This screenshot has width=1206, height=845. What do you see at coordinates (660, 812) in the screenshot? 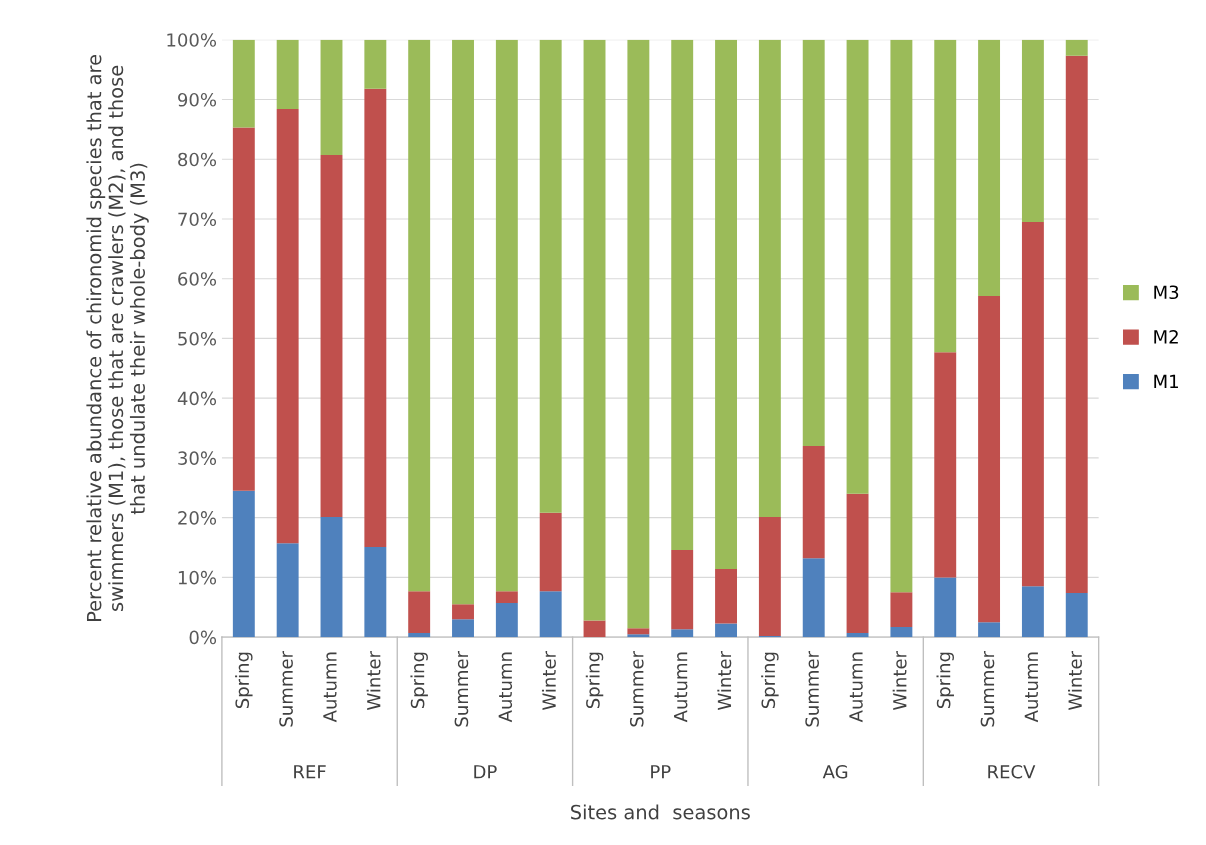
I see `x-axis-title: Sites and seasons` at bounding box center [660, 812].